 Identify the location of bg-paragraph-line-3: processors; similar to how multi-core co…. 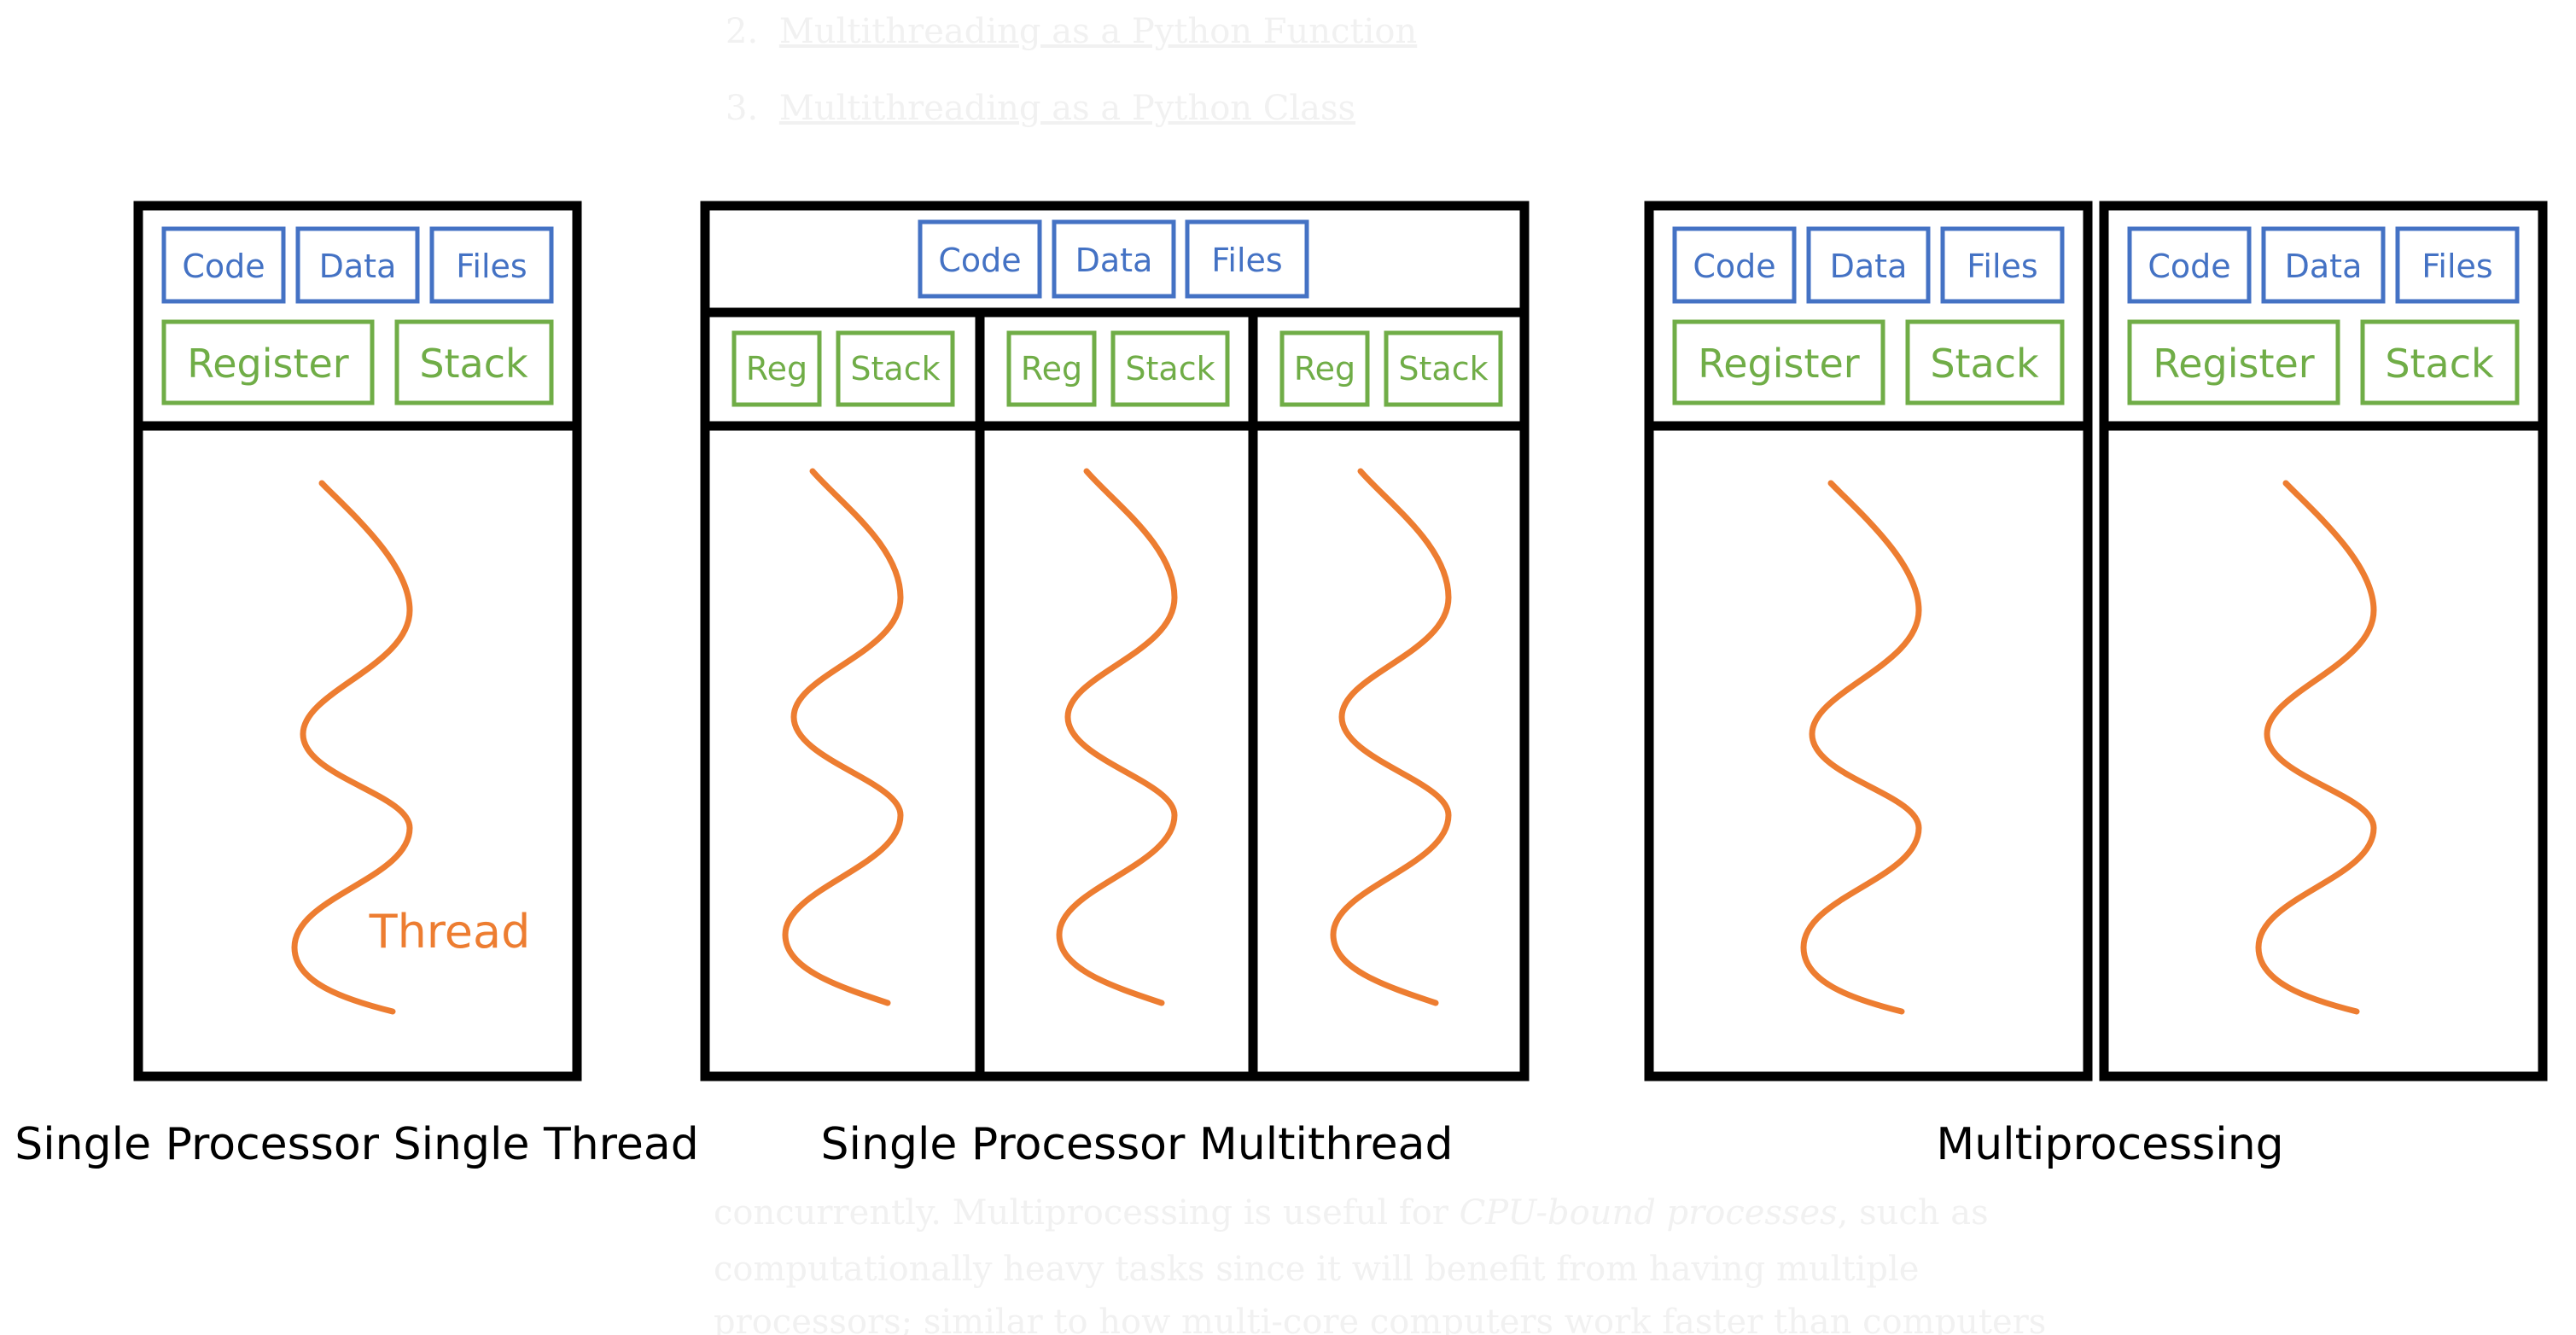
(1380, 1319).